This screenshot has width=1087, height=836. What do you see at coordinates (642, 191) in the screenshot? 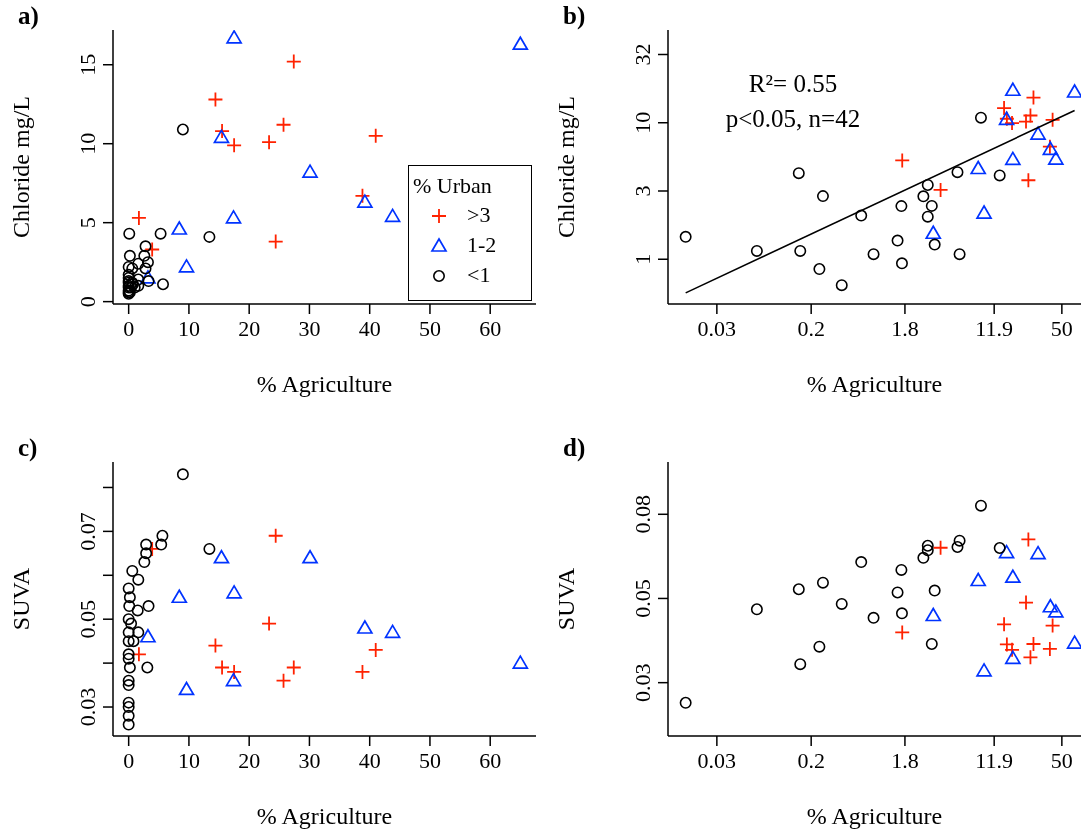
I see `y-tick-label: 3` at bounding box center [642, 191].